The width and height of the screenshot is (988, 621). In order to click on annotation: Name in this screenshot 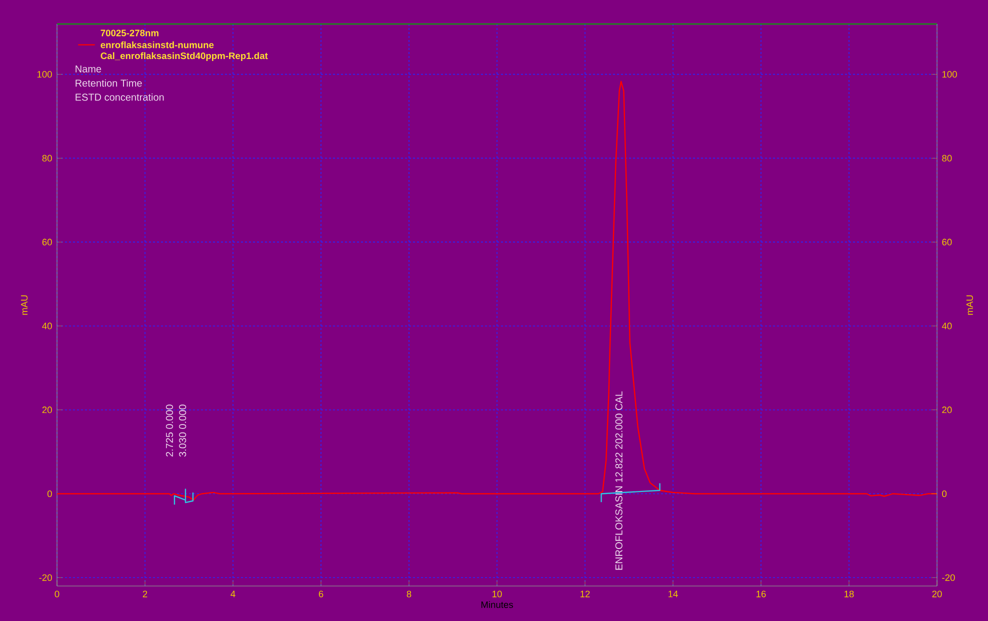, I will do `click(89, 68)`.